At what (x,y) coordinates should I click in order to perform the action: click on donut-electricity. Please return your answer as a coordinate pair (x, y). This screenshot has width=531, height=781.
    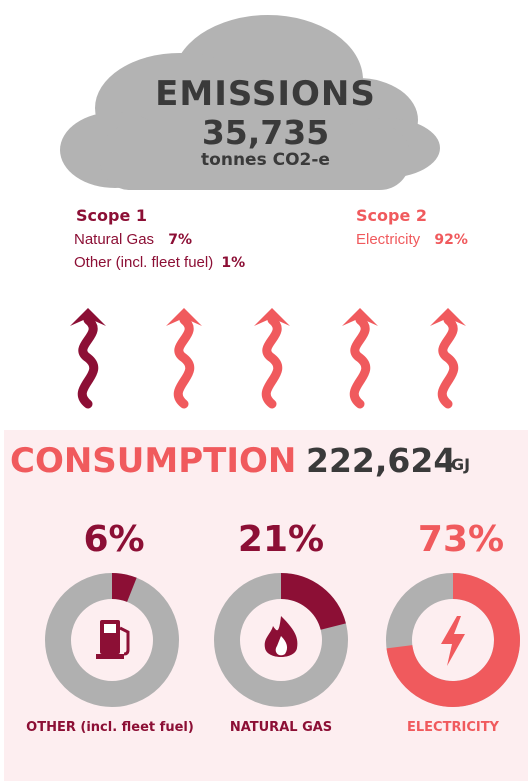
    Looking at the image, I should click on (453, 640).